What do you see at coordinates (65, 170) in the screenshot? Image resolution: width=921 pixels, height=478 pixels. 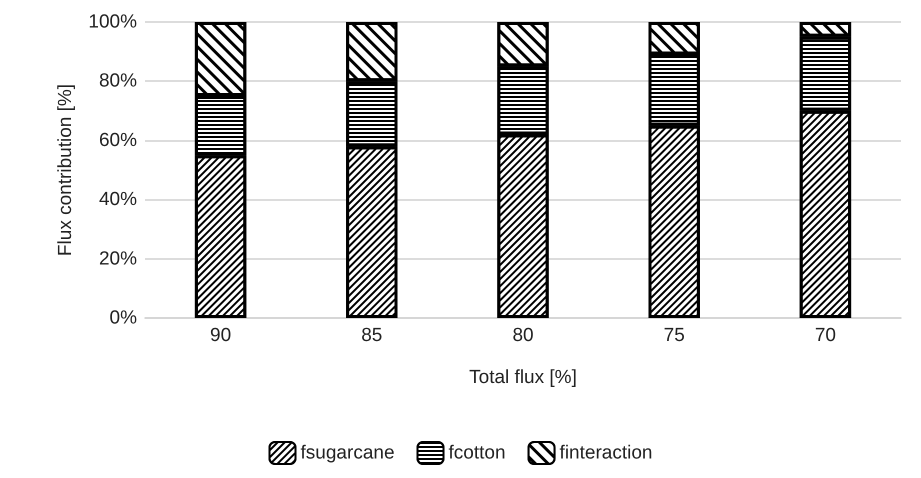 I see `y-axis-title: Flux contribution [%]` at bounding box center [65, 170].